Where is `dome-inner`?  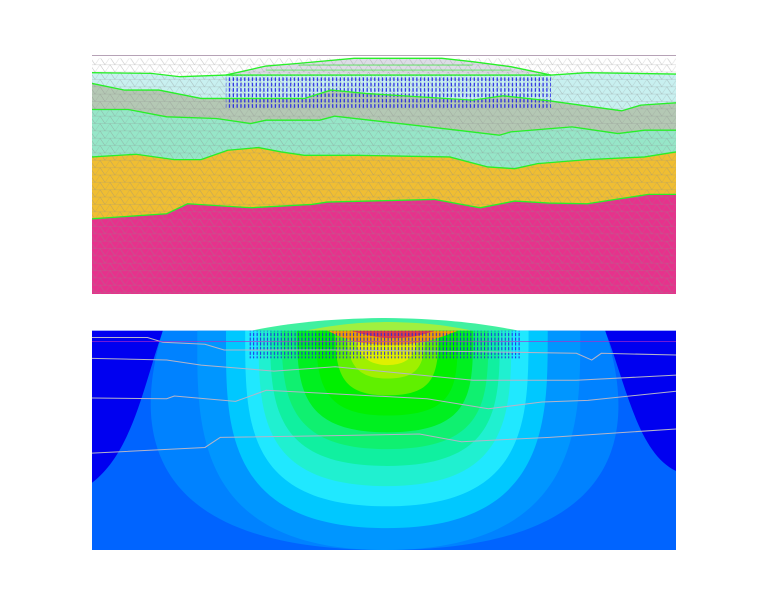 dome-inner is located at coordinates (389, 326).